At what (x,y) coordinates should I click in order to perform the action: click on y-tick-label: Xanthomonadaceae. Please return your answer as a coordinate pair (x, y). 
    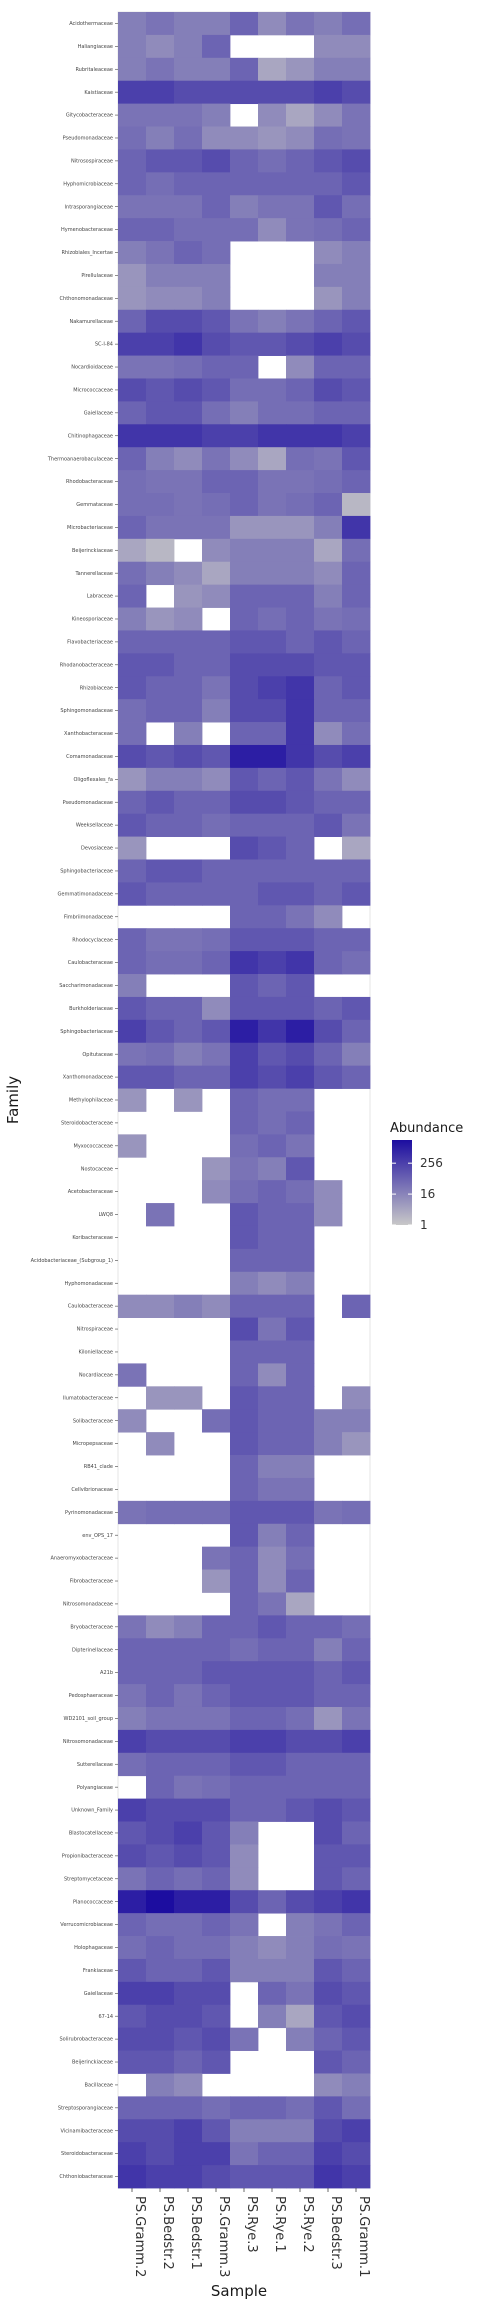
    Looking at the image, I should click on (88, 1078).